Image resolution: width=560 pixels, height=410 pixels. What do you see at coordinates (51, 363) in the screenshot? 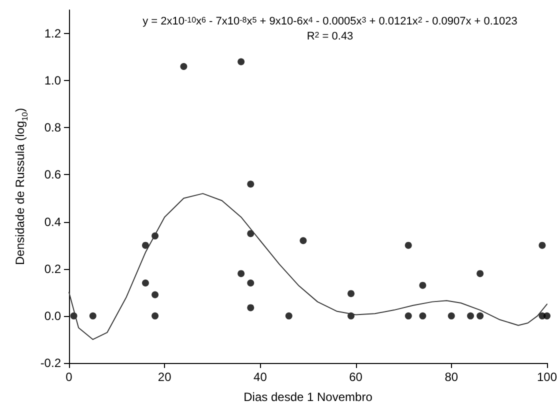
I see `y-tick-label: -0.2` at bounding box center [51, 363].